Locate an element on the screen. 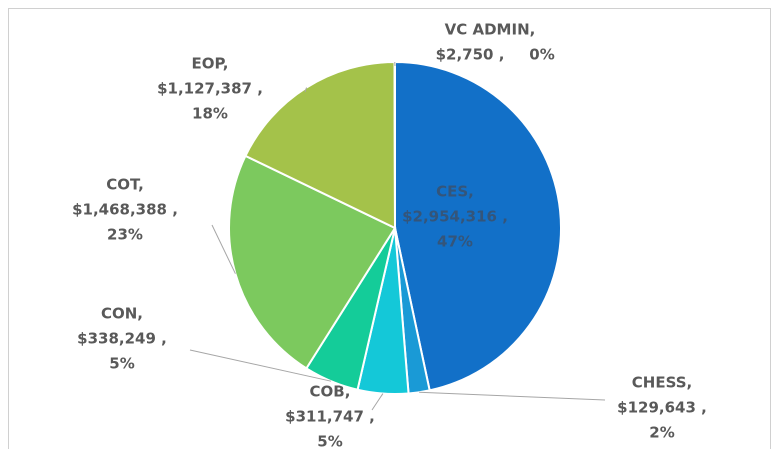  percent-label: 18% is located at coordinates (210, 114).